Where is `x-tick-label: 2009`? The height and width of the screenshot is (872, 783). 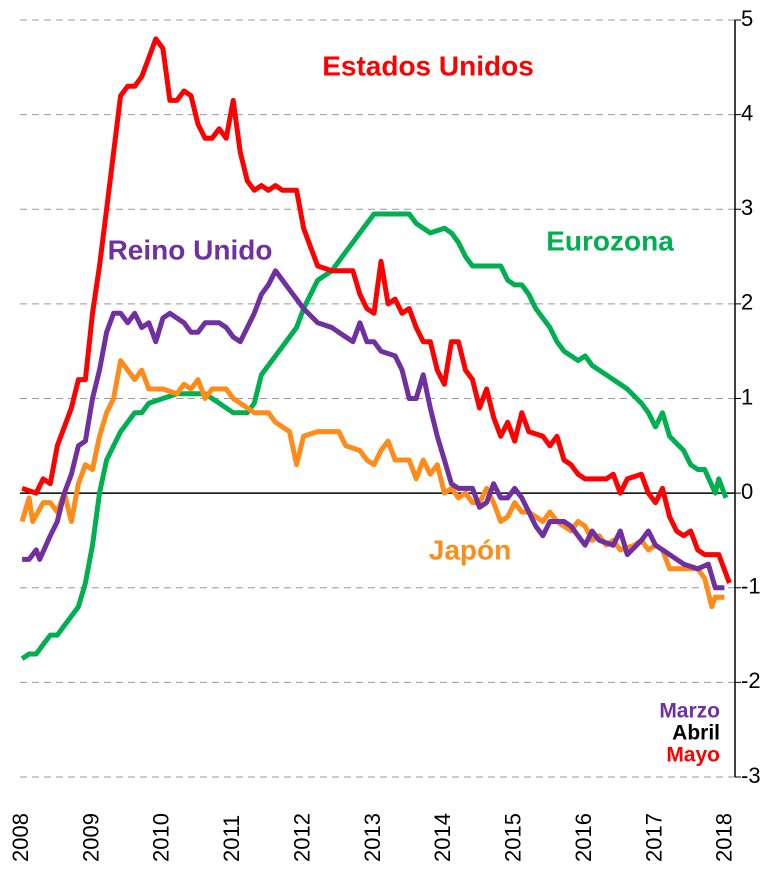
x-tick-label: 2009 is located at coordinates (90, 837).